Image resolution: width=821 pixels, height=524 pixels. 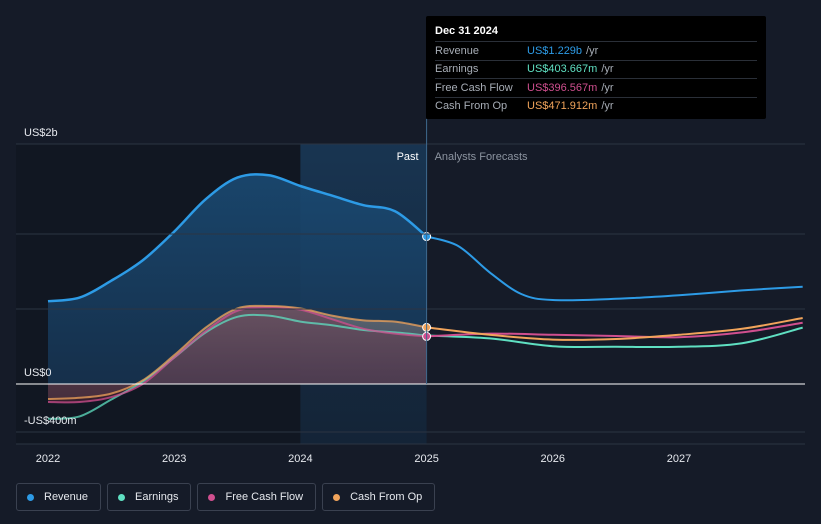 I want to click on tooltip-series-name: Earnings, so click(x=457, y=69).